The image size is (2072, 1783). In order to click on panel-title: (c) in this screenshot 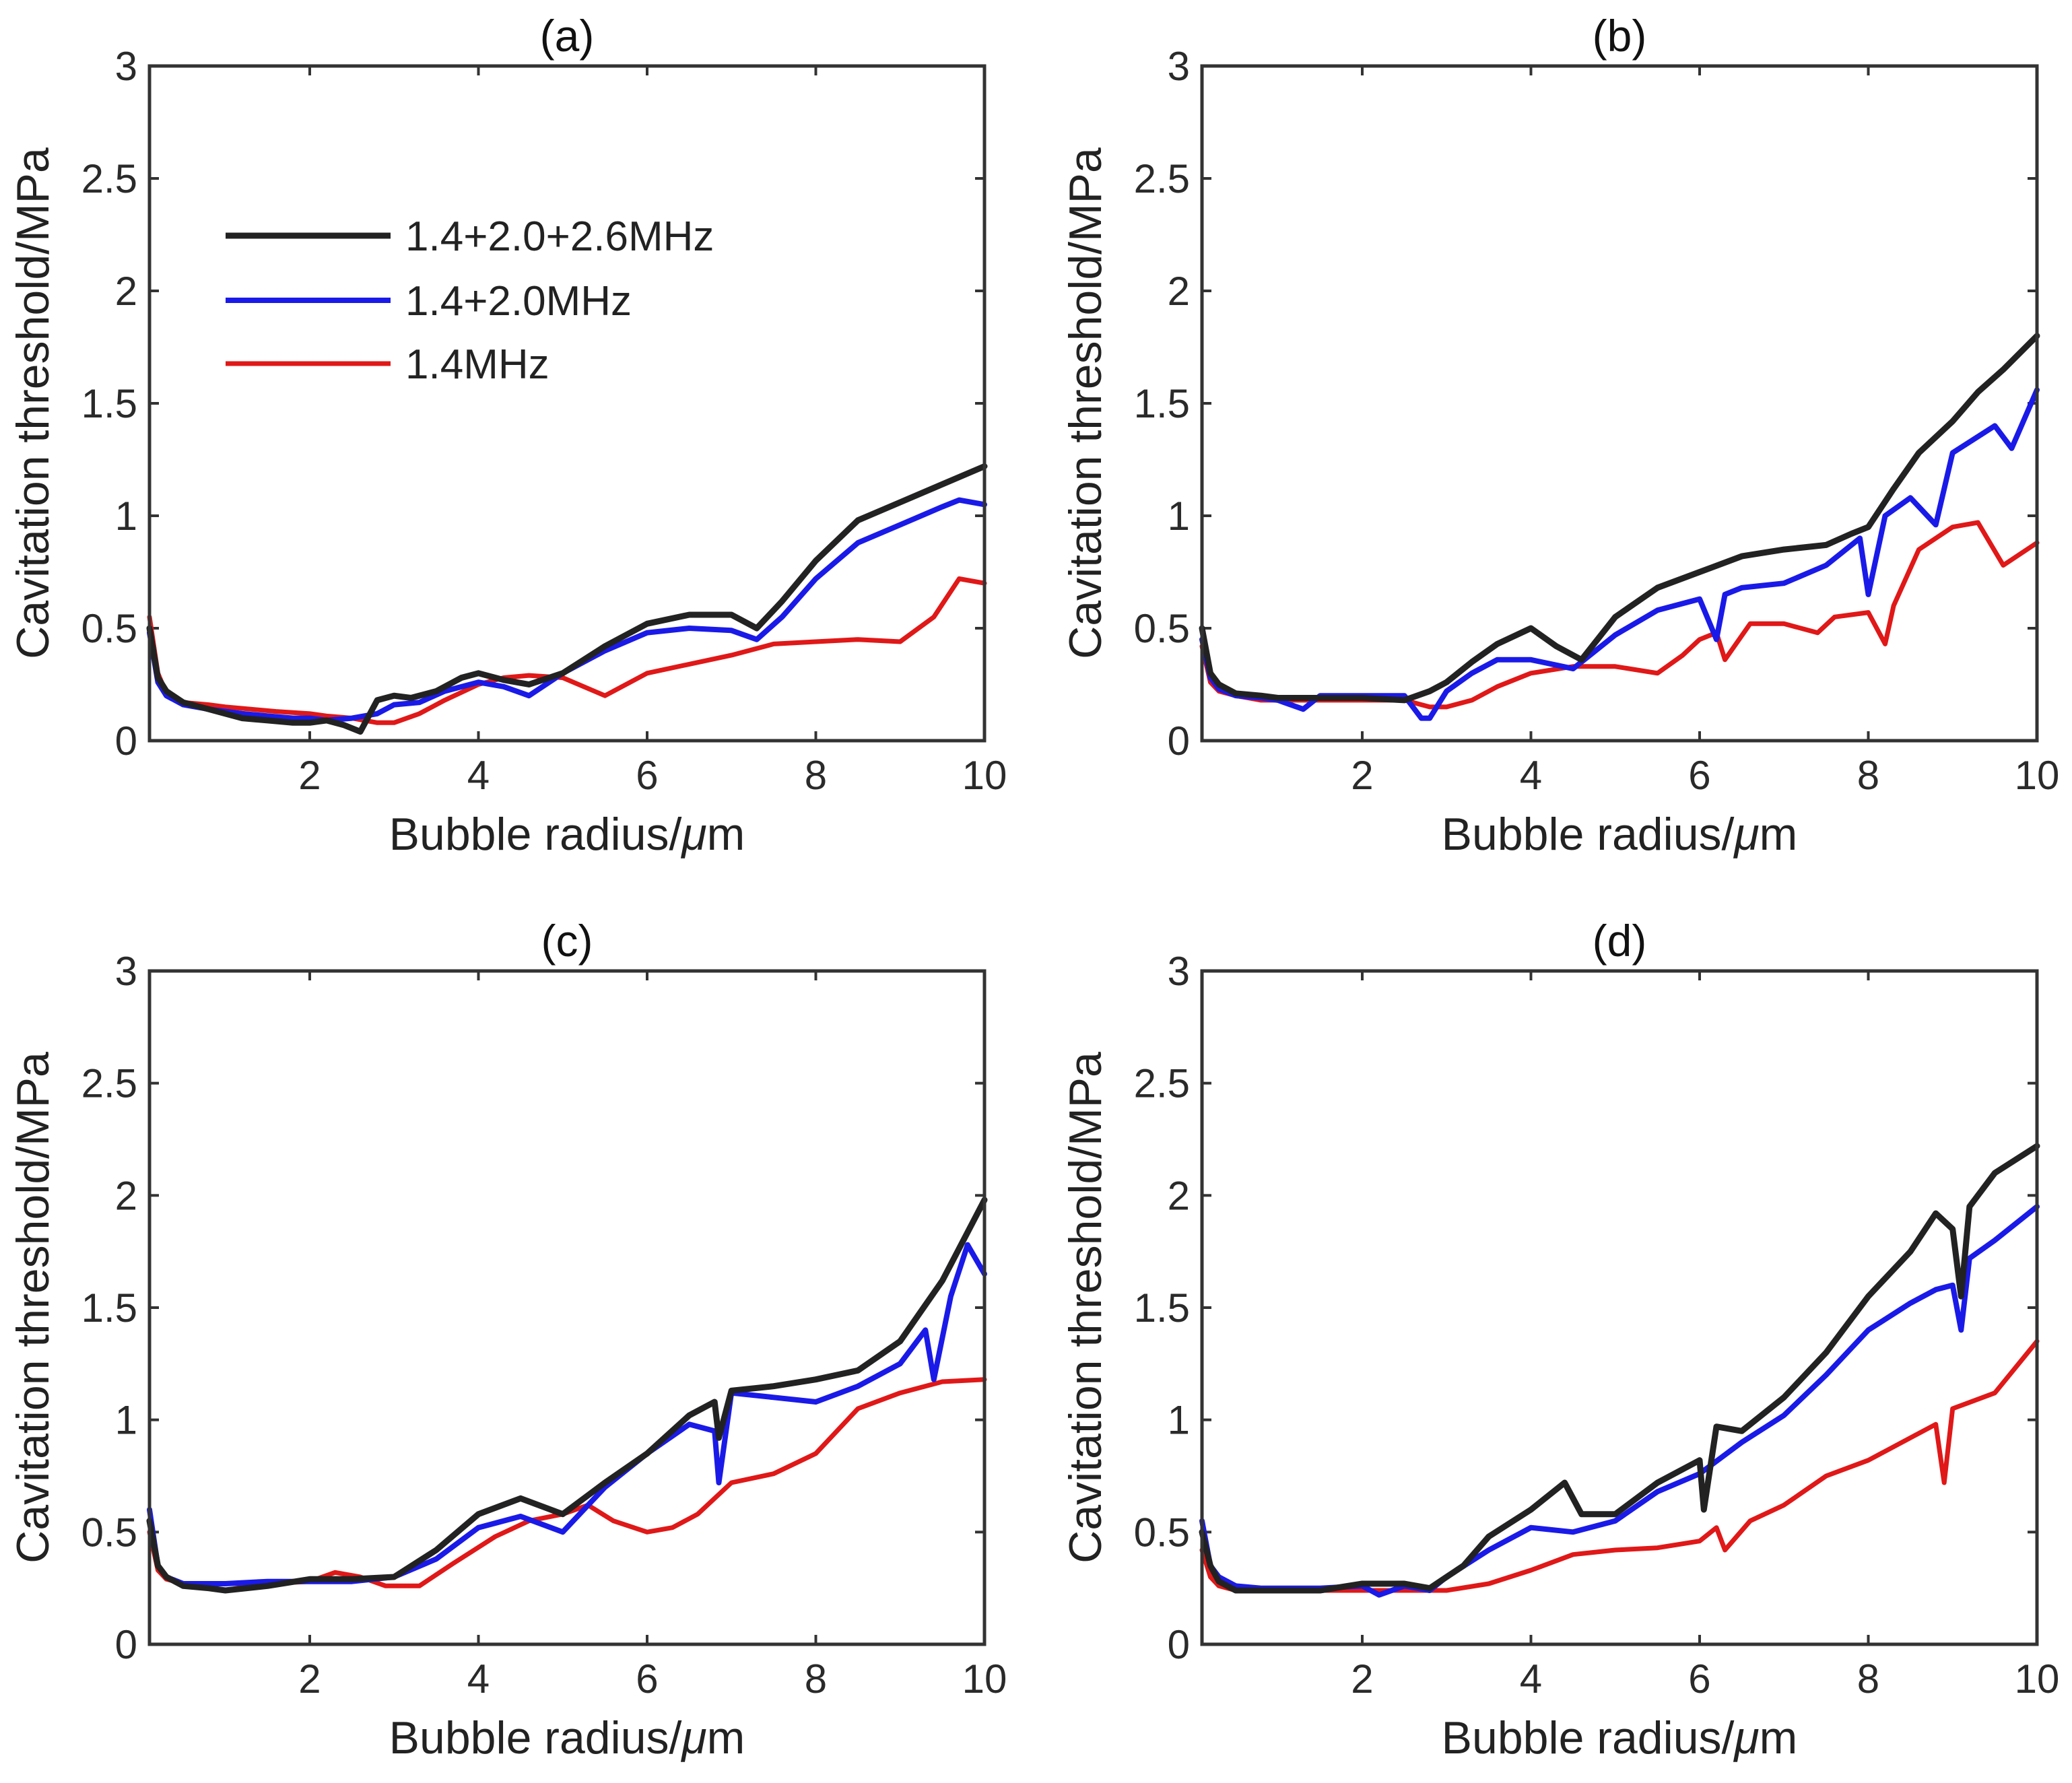, I will do `click(567, 941)`.